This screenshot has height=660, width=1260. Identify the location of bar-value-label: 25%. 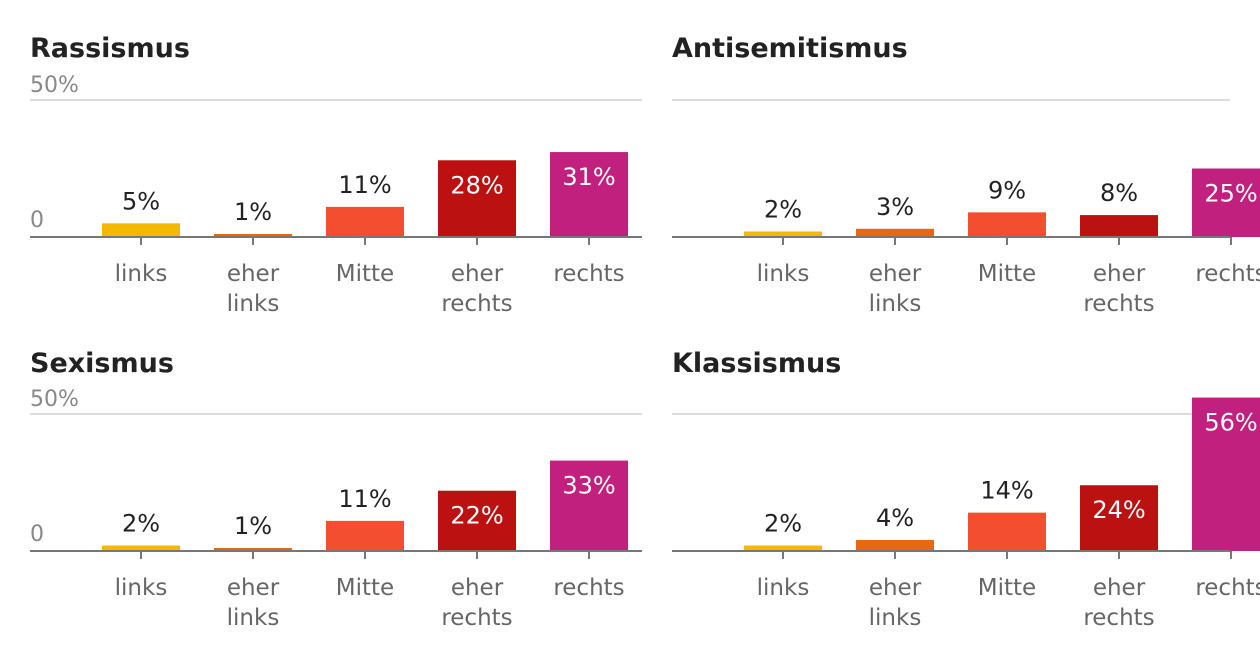
(1230, 194).